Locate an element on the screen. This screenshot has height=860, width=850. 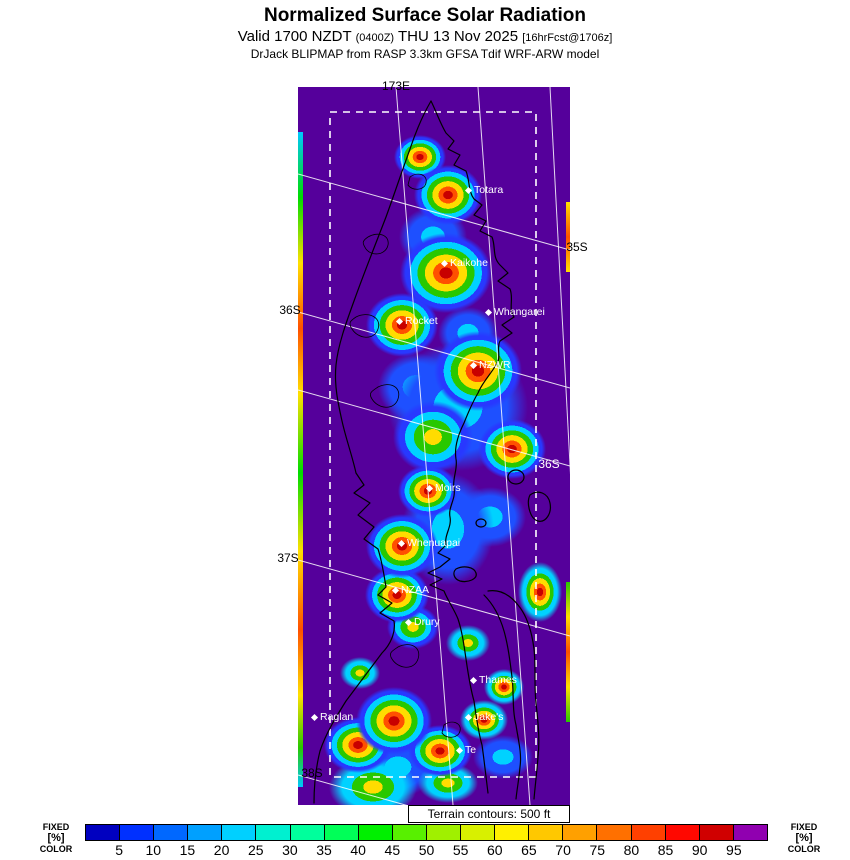
colorbar-value: 70 is located at coordinates (563, 850).